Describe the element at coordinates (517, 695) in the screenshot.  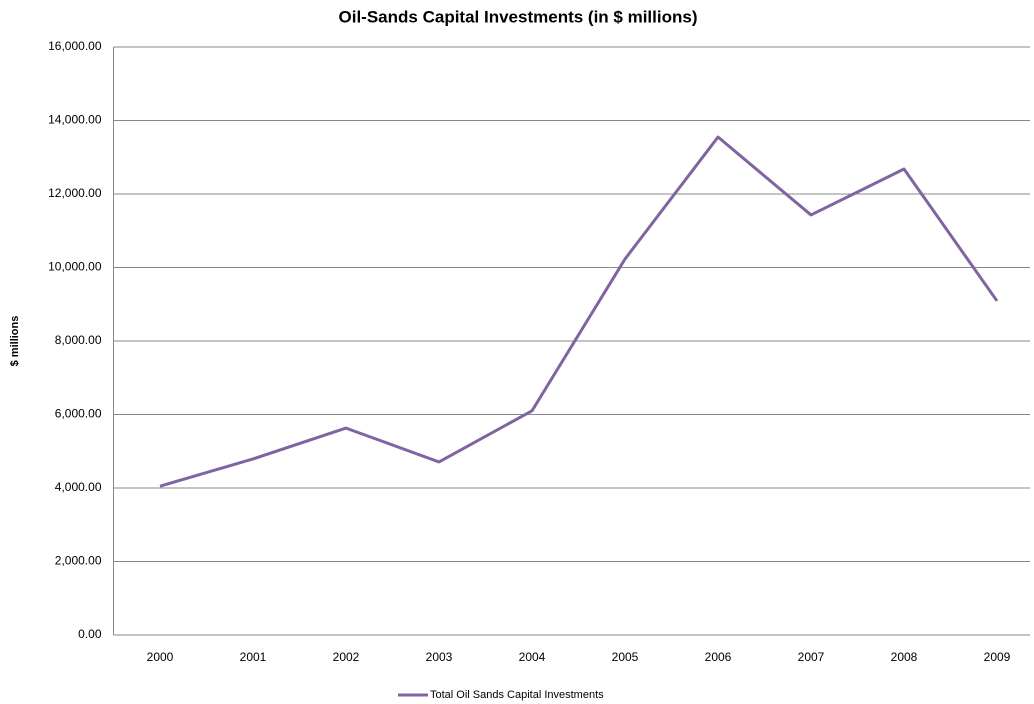
I see `legend-label: Total Oil Sands Capital Investments` at that location.